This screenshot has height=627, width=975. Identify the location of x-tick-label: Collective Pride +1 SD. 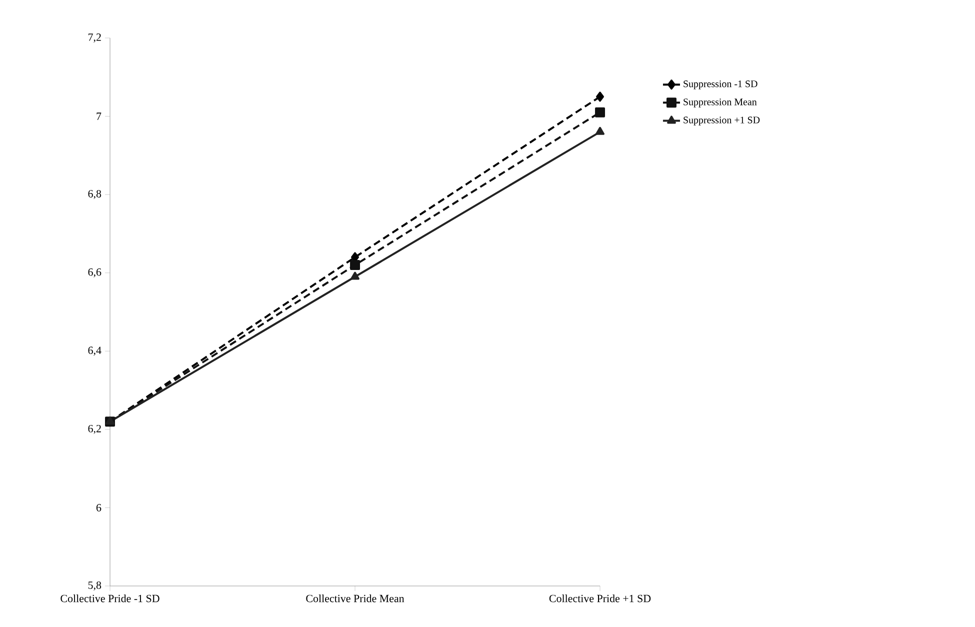
(600, 598).